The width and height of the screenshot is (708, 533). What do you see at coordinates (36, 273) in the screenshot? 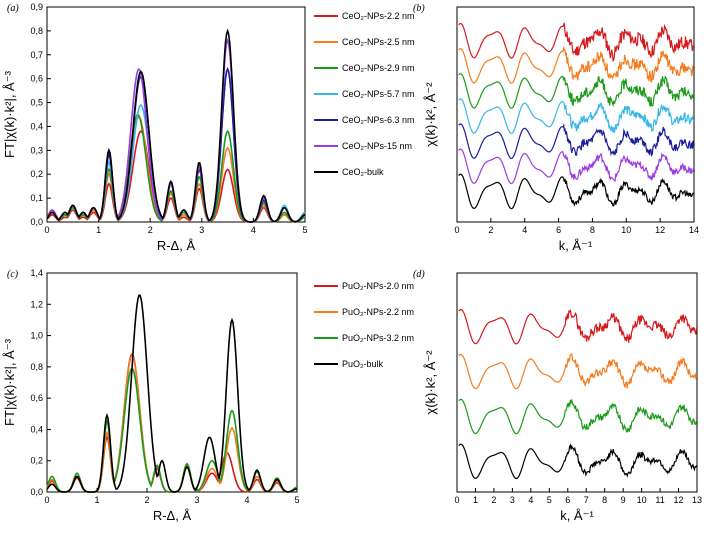
I see `panel-c-ytick-label: 1,4` at bounding box center [36, 273].